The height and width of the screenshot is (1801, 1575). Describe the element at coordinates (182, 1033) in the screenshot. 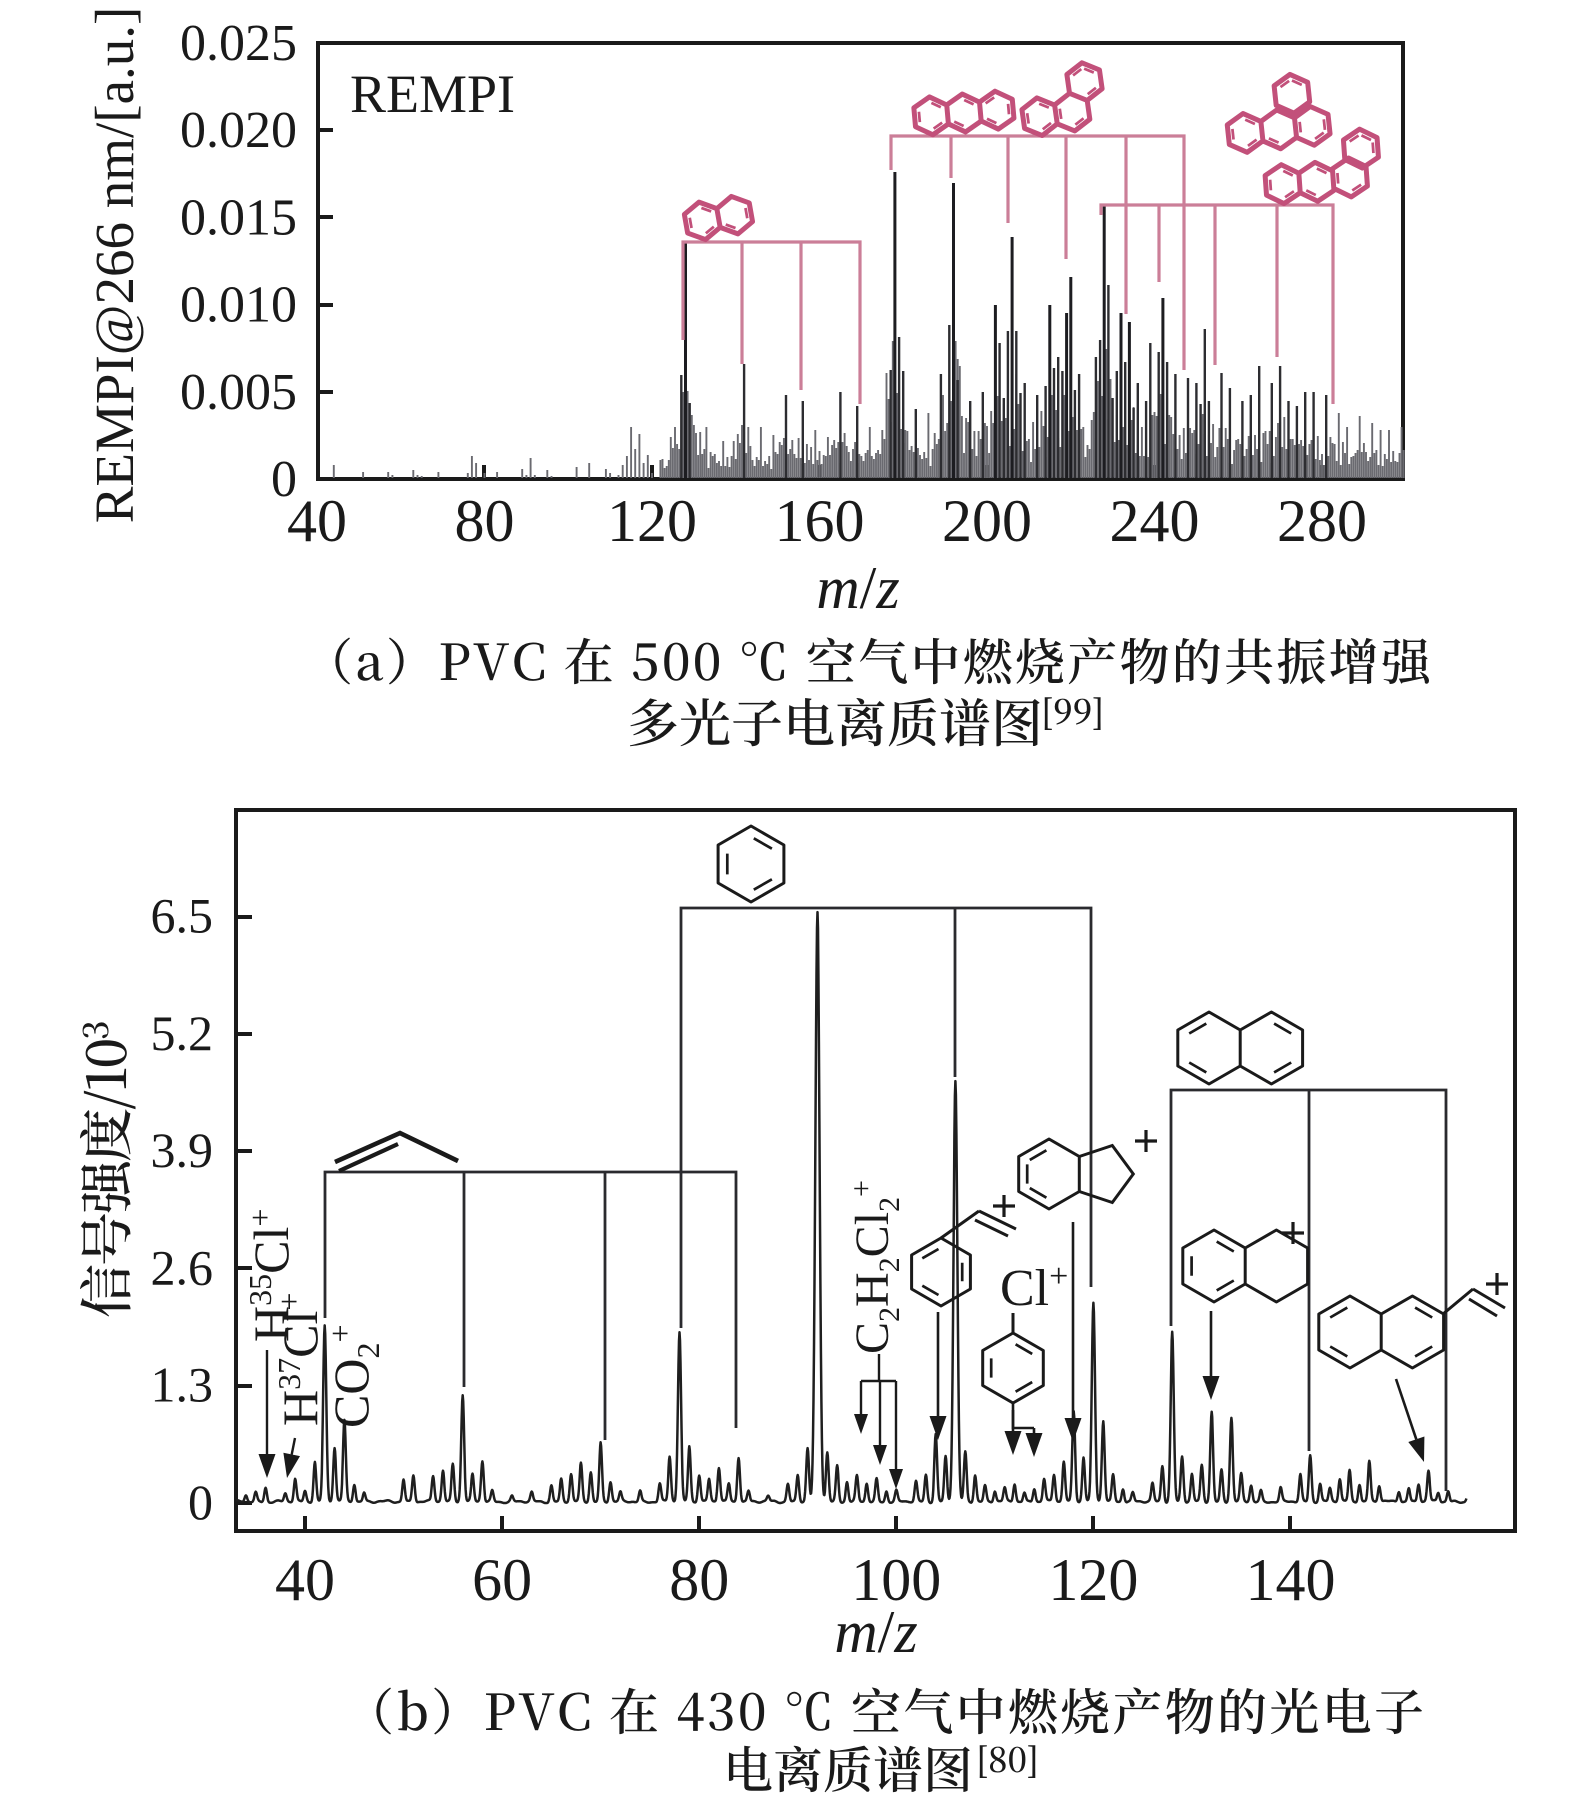

I see `svg-text: 5.2` at that location.